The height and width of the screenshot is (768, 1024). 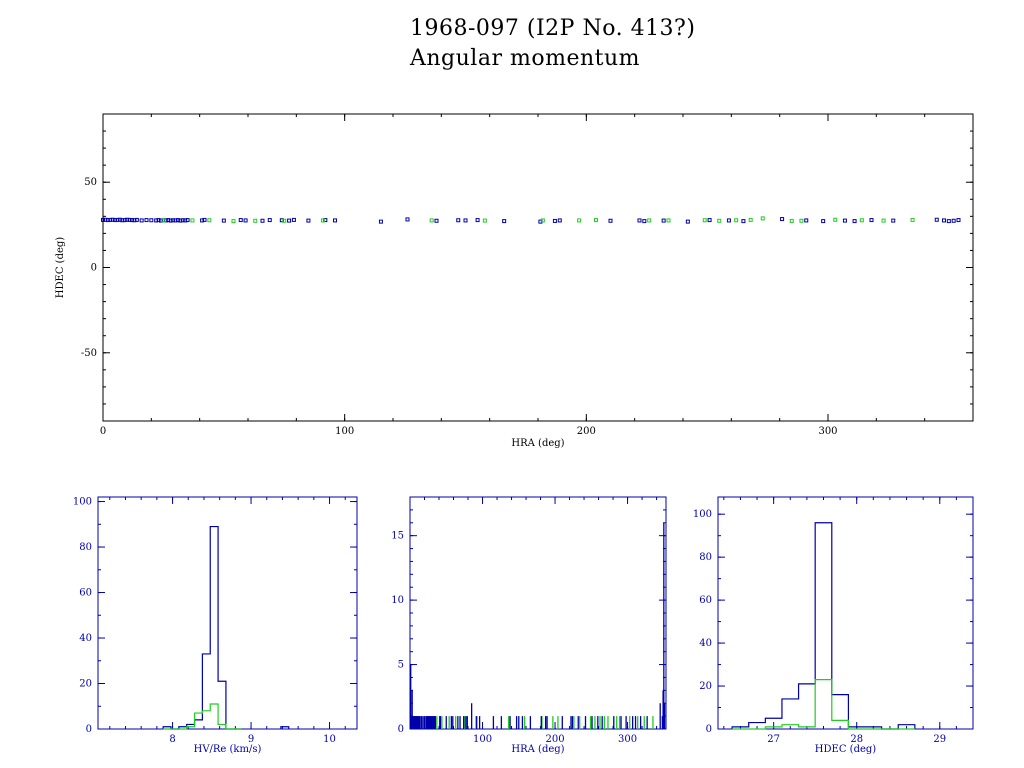 I want to click on hv-hist-y-tick-label: 100, so click(x=82, y=502).